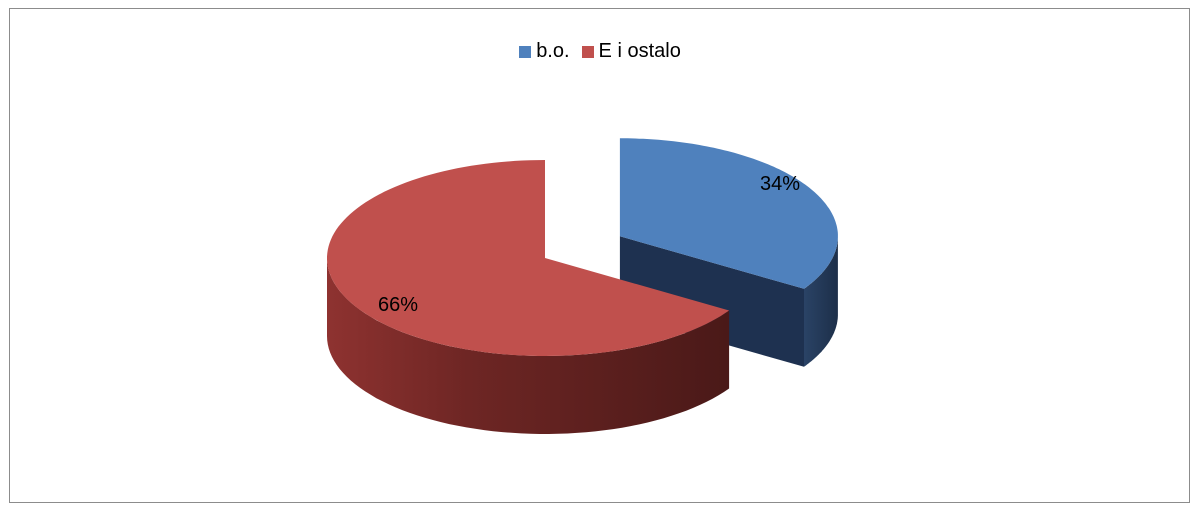 This screenshot has width=1200, height=511. Describe the element at coordinates (639, 51) in the screenshot. I see `legend-label-e-i-ostalo: E i ostalo` at that location.